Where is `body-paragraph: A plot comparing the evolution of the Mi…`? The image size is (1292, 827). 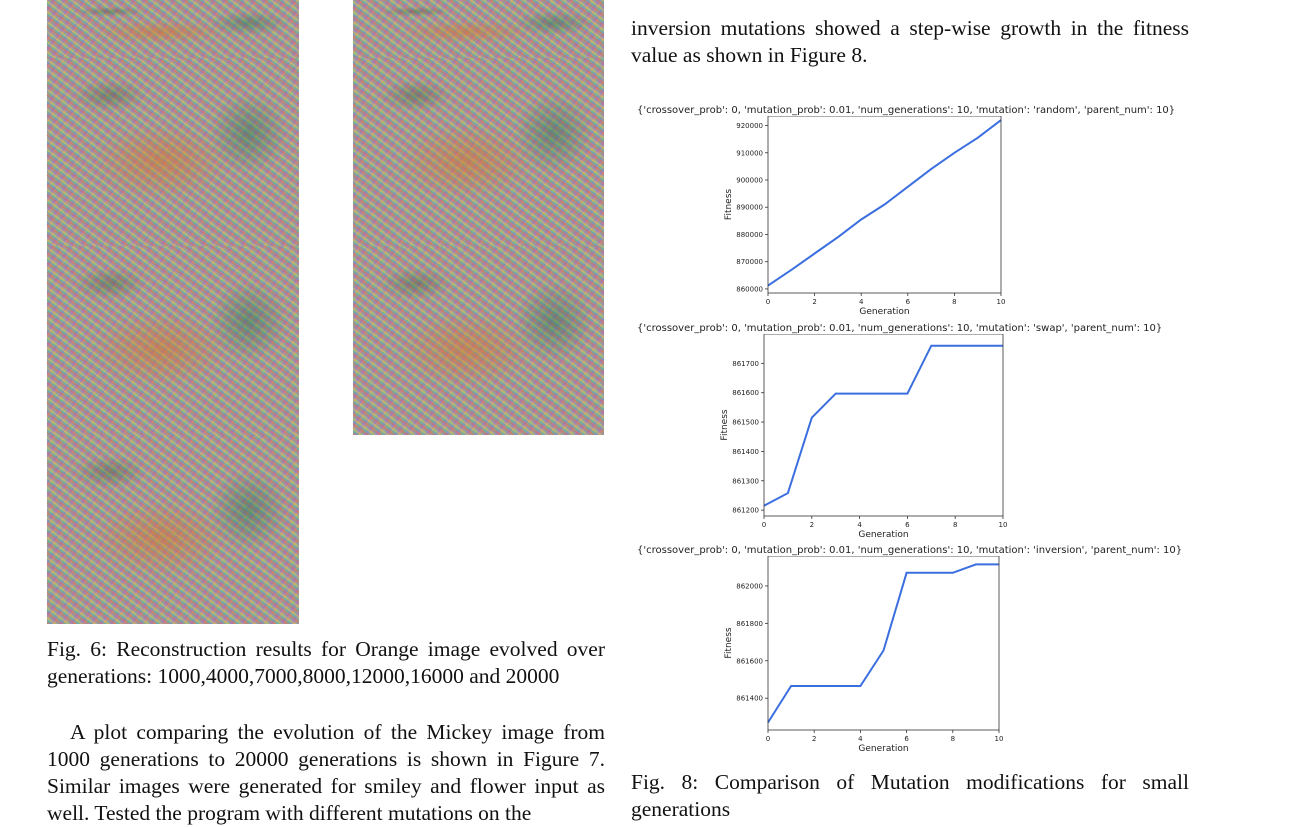 body-paragraph: A plot comparing the evolution of the Mi… is located at coordinates (326, 773).